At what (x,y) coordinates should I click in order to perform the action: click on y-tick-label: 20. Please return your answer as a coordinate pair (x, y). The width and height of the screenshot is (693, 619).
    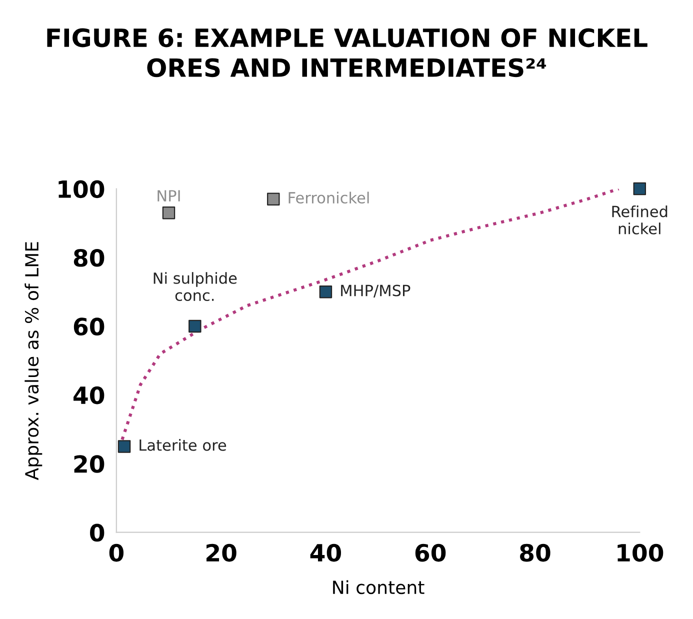
    Looking at the image, I should click on (89, 464).